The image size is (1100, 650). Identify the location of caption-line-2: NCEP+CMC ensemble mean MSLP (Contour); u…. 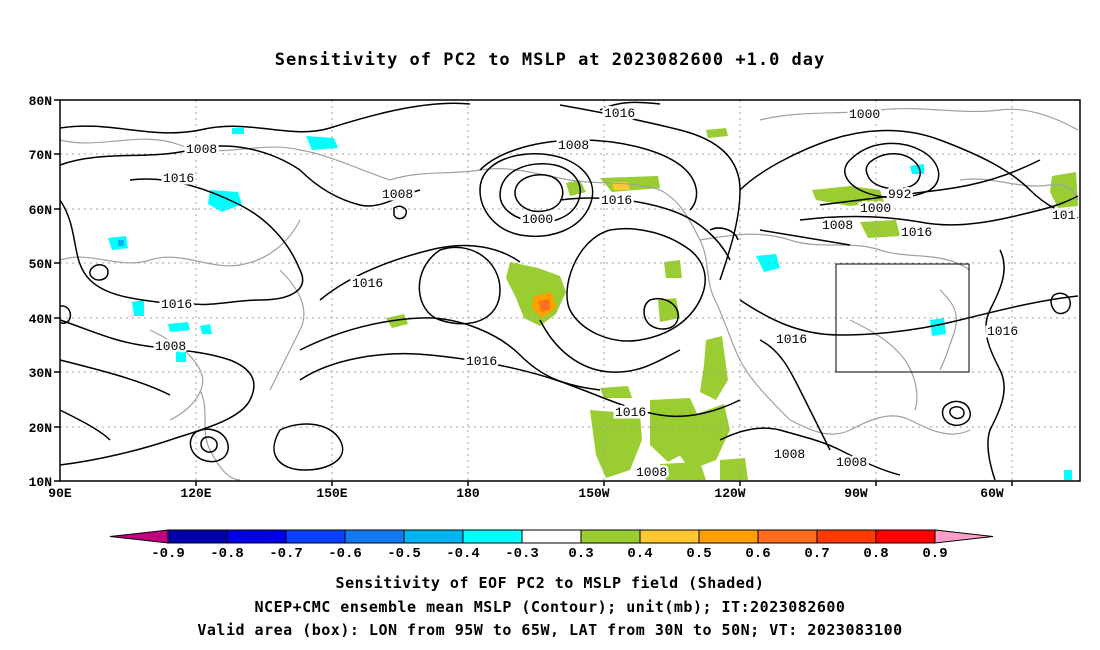
(550, 607).